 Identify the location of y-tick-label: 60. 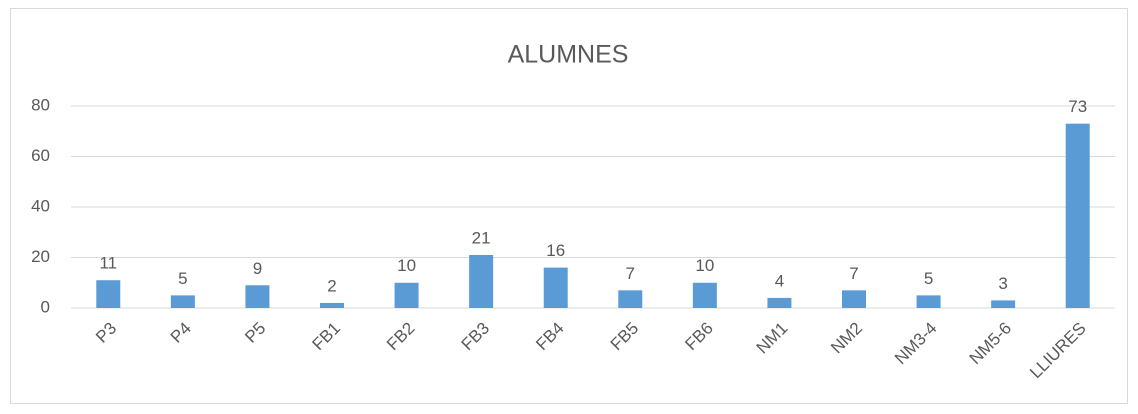
(40, 155).